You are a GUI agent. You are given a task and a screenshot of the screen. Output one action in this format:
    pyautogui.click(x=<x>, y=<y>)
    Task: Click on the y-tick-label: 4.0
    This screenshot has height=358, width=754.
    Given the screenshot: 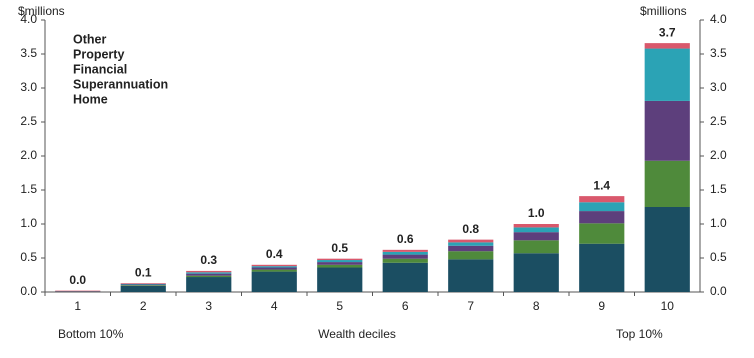 What is the action you would take?
    pyautogui.click(x=28, y=19)
    